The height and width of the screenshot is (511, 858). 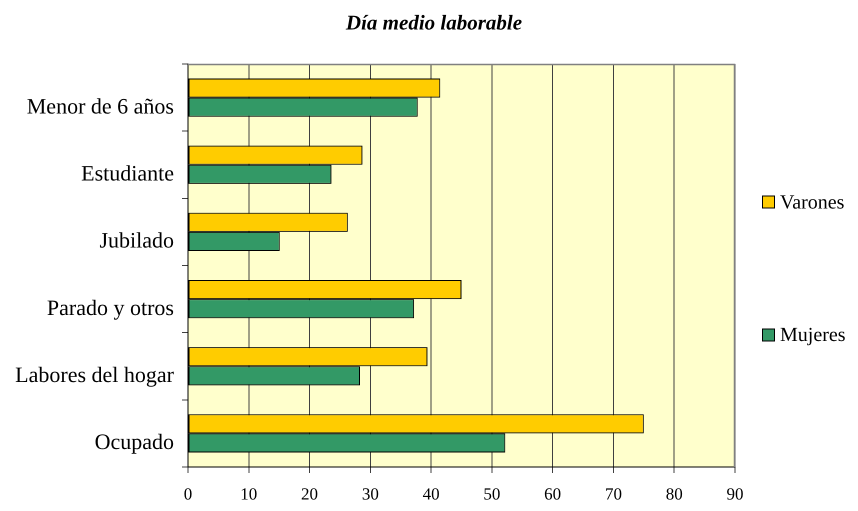 What do you see at coordinates (110, 307) in the screenshot?
I see `y-tick-label: Parado y otros` at bounding box center [110, 307].